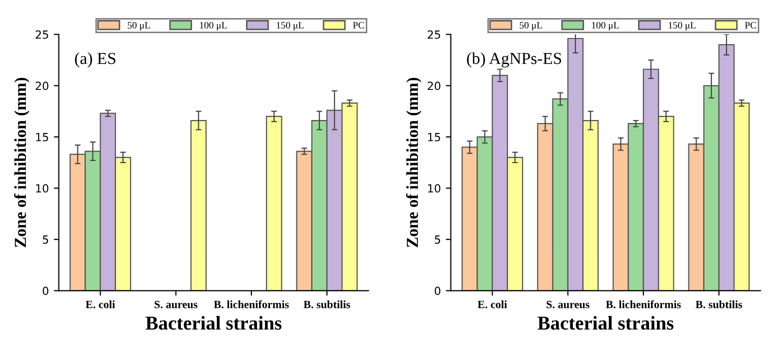 The height and width of the screenshot is (344, 784). What do you see at coordinates (514, 60) in the screenshot?
I see `text: (b) AgNPs-ES` at bounding box center [514, 60].